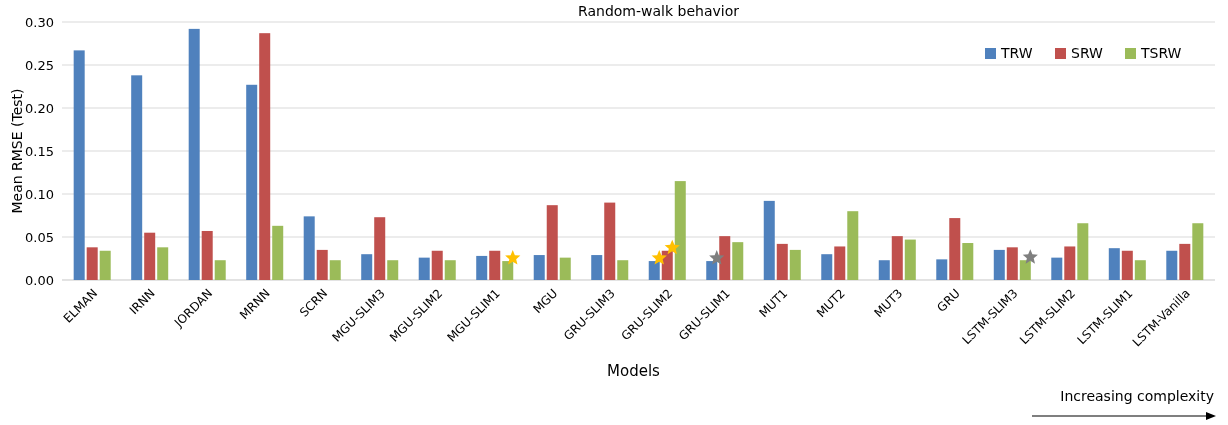 The width and height of the screenshot is (1228, 425). I want to click on y-tick-label: 0.05, so click(39, 237).